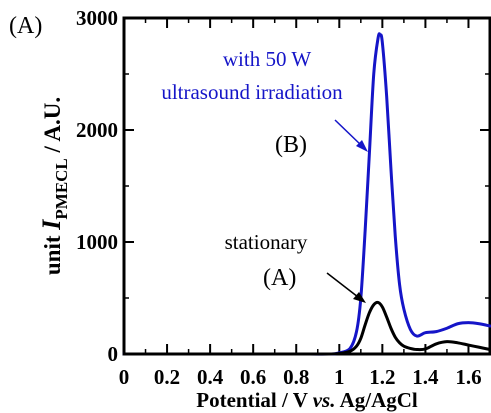 Image resolution: width=491 pixels, height=413 pixels. What do you see at coordinates (25, 26) in the screenshot?
I see `panel-label: (A)` at bounding box center [25, 26].